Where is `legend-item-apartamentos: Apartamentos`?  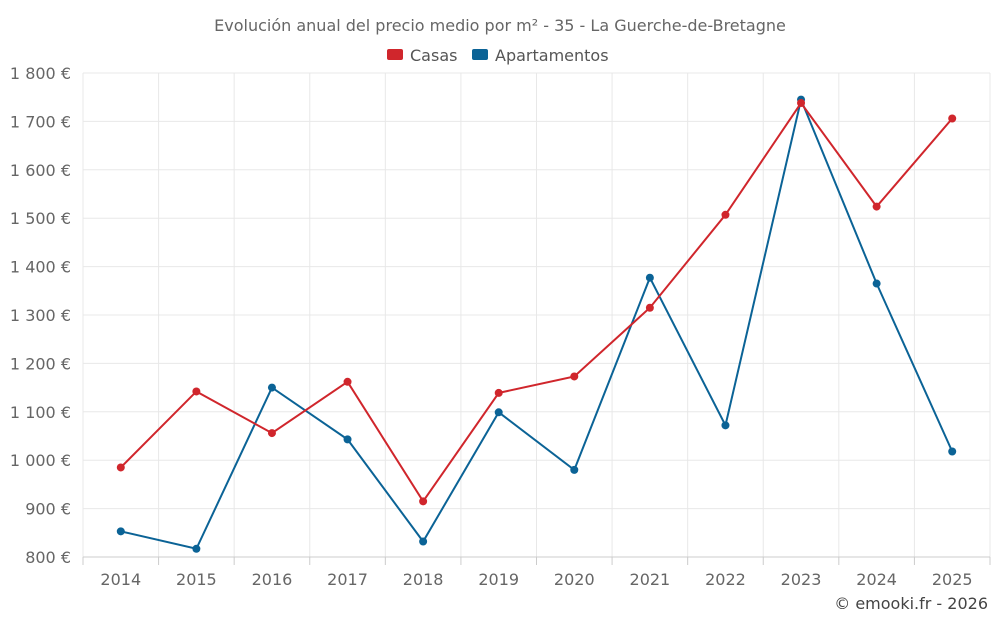 legend-item-apartamentos: Apartamentos is located at coordinates (540, 55).